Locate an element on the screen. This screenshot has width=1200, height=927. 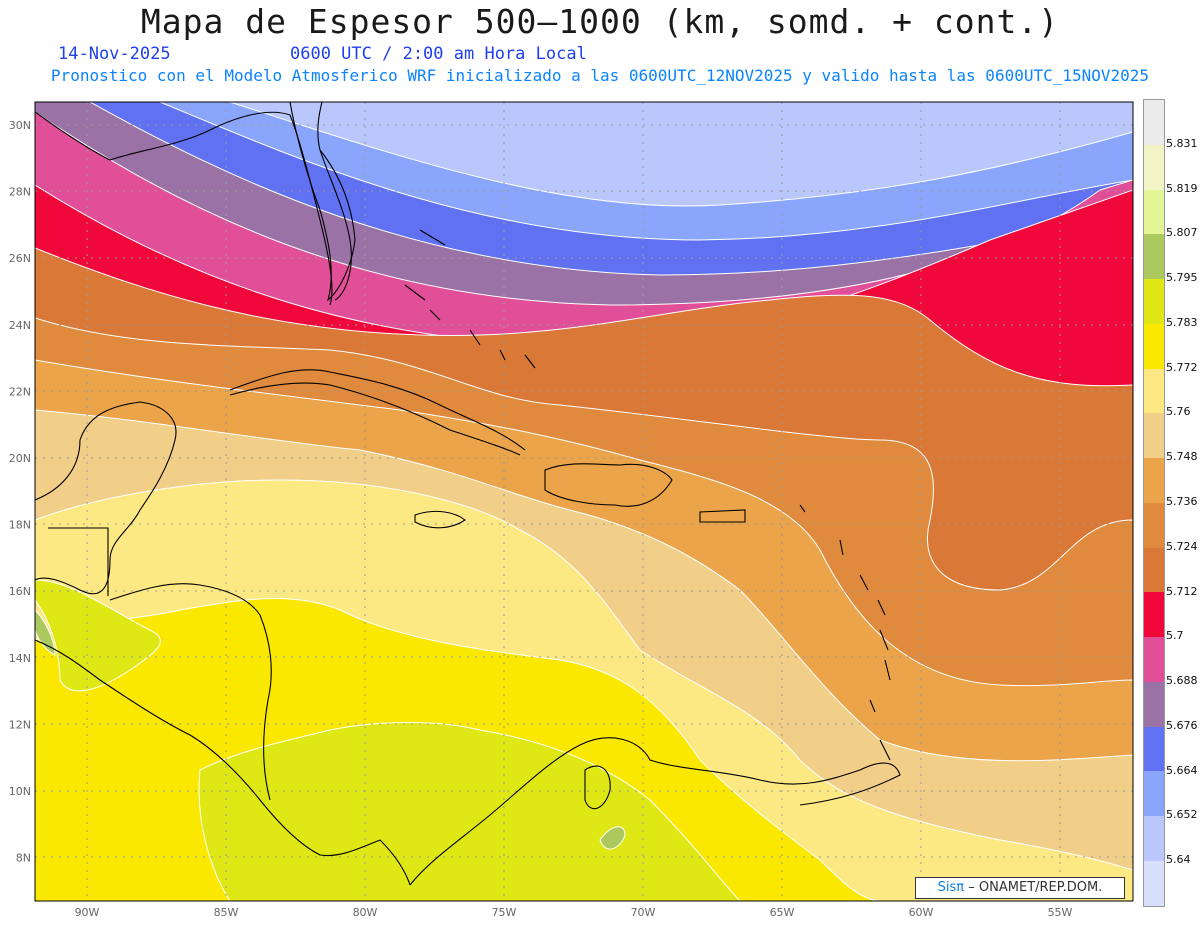
lat-label: 8N is located at coordinates (23, 858).